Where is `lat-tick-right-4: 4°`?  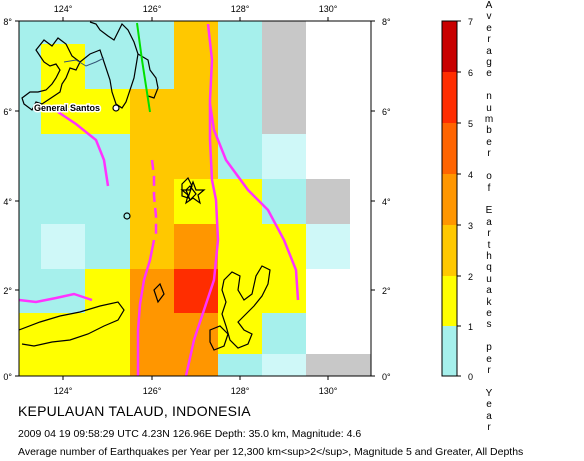
lat-tick-right-4: 4° is located at coordinates (386, 202).